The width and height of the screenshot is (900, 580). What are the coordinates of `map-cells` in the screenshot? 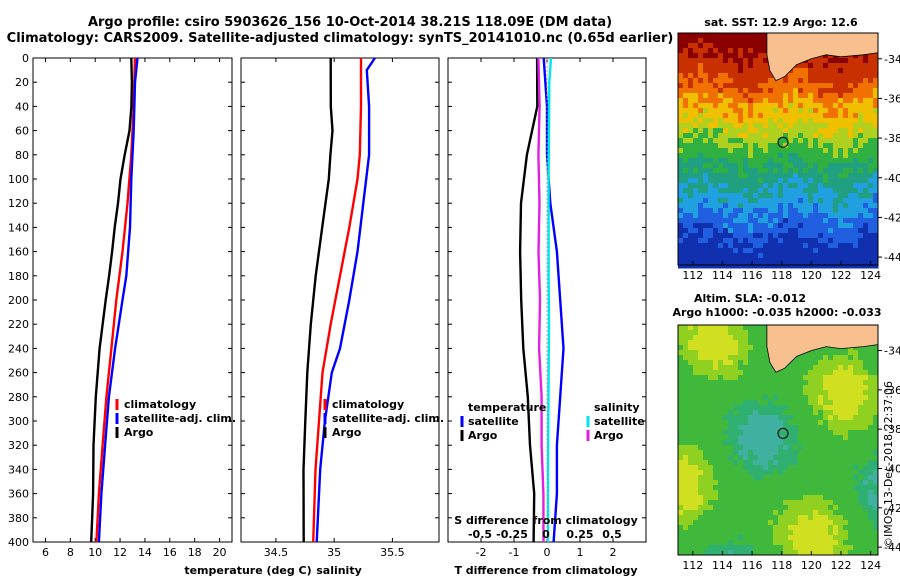 It's located at (778, 440).